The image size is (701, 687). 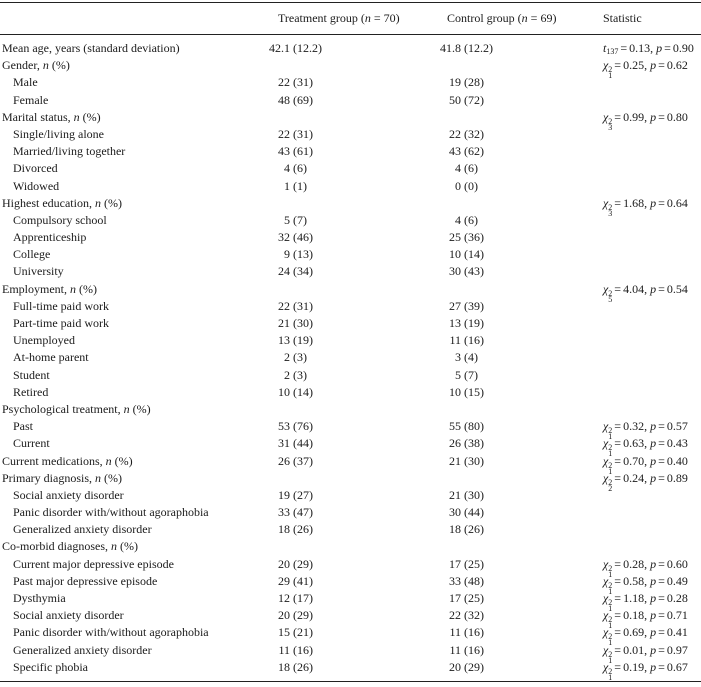 What do you see at coordinates (474, 133) in the screenshot?
I see `percent-value: (32)` at bounding box center [474, 133].